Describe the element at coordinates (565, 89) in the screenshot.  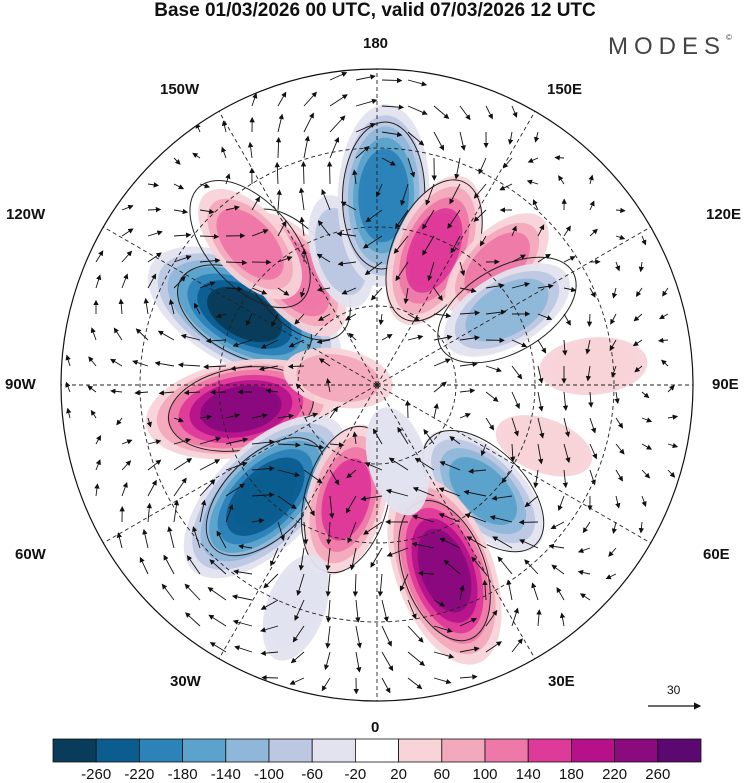
I see `lon-label-150e: 150E` at that location.